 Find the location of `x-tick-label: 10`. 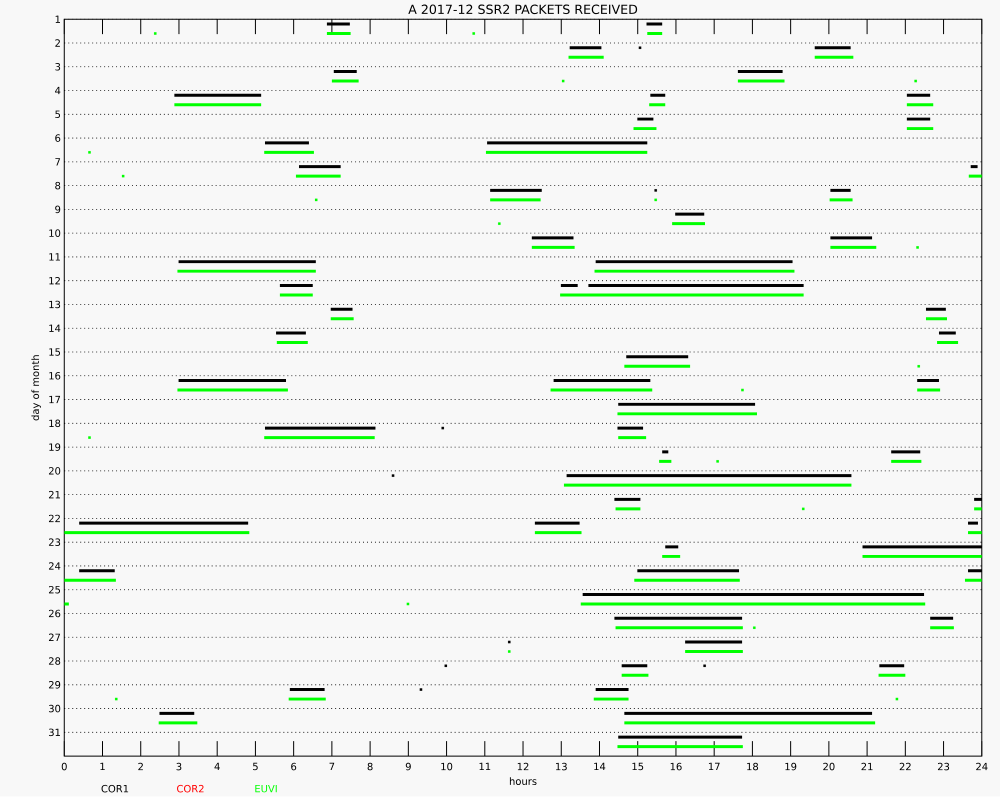

x-tick-label: 10 is located at coordinates (446, 766).